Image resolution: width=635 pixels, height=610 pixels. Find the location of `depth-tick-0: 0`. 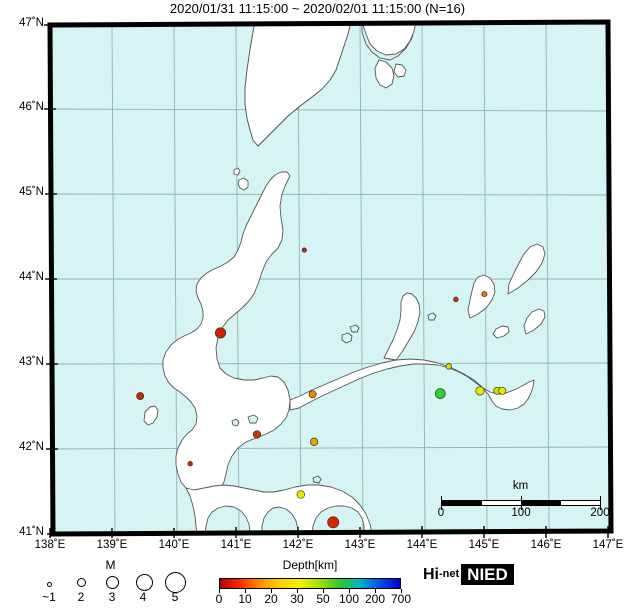

depth-tick-0: 0 is located at coordinates (219, 599).